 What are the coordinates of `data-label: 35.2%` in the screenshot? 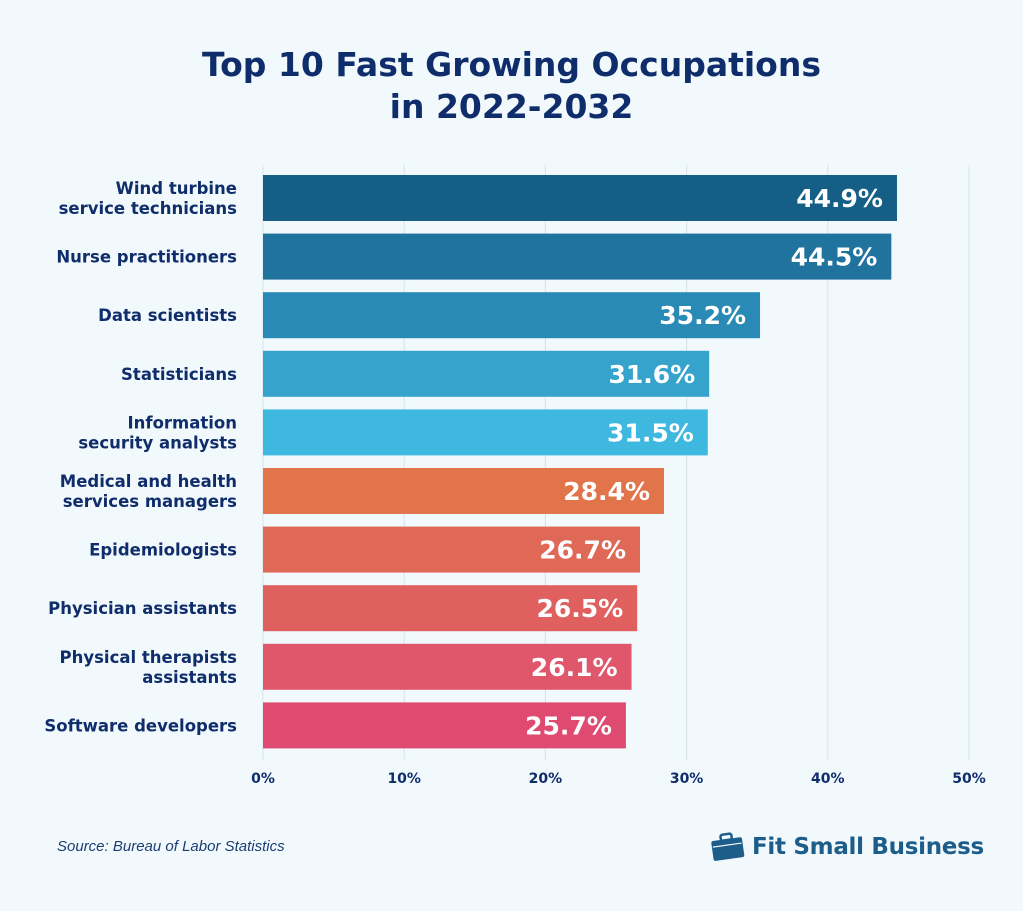 It's located at (702, 315).